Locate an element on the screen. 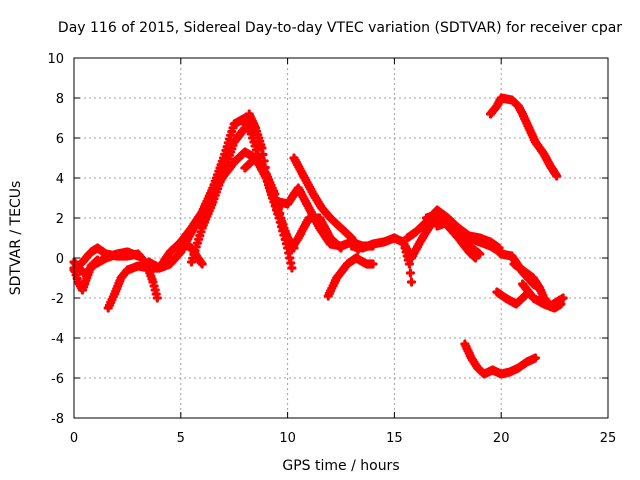  x-tick-label: 10 is located at coordinates (287, 438).